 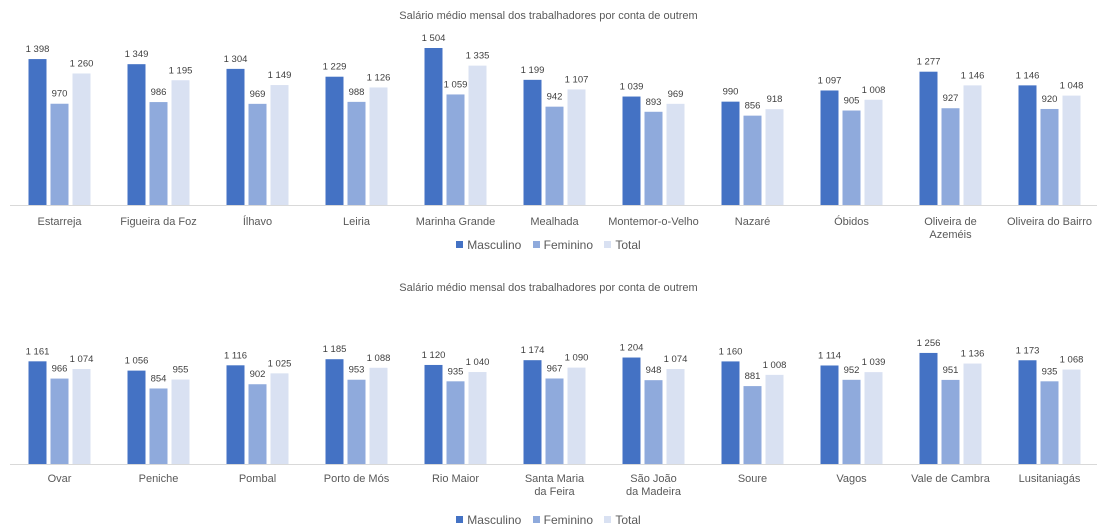 What do you see at coordinates (280, 75) in the screenshot?
I see `data-label: 1 149` at bounding box center [280, 75].